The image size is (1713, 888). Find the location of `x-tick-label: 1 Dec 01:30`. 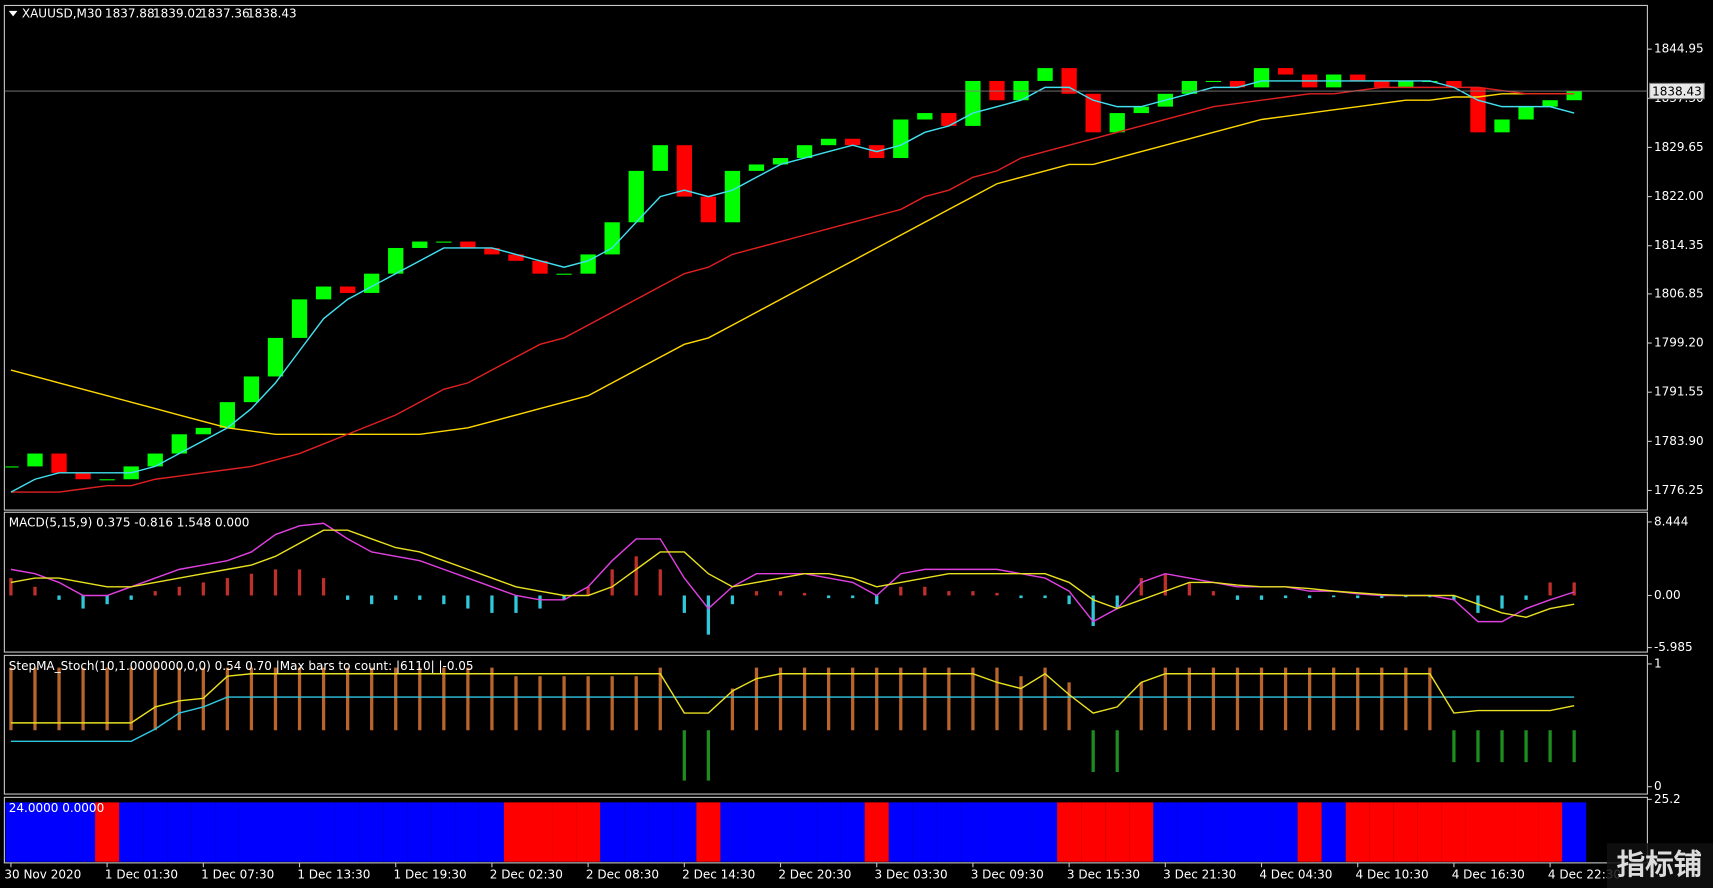

x-tick-label: 1 Dec 01:30 is located at coordinates (141, 874).